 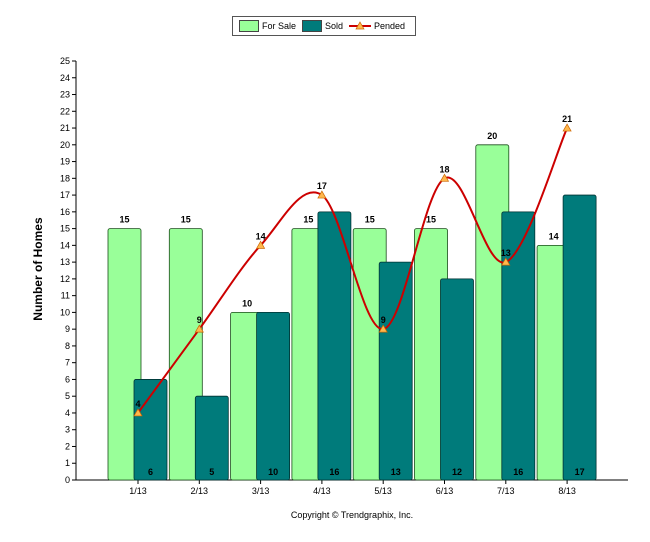 What do you see at coordinates (67, 396) in the screenshot?
I see `y-tick-label: 5` at bounding box center [67, 396].